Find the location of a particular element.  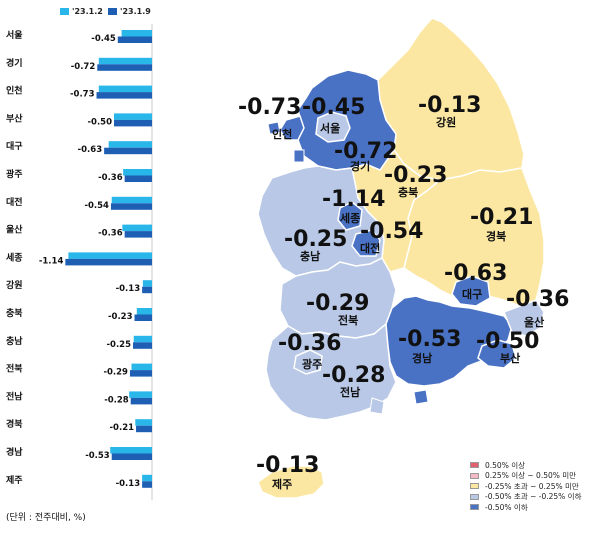

region-daegu is located at coordinates (471, 291).